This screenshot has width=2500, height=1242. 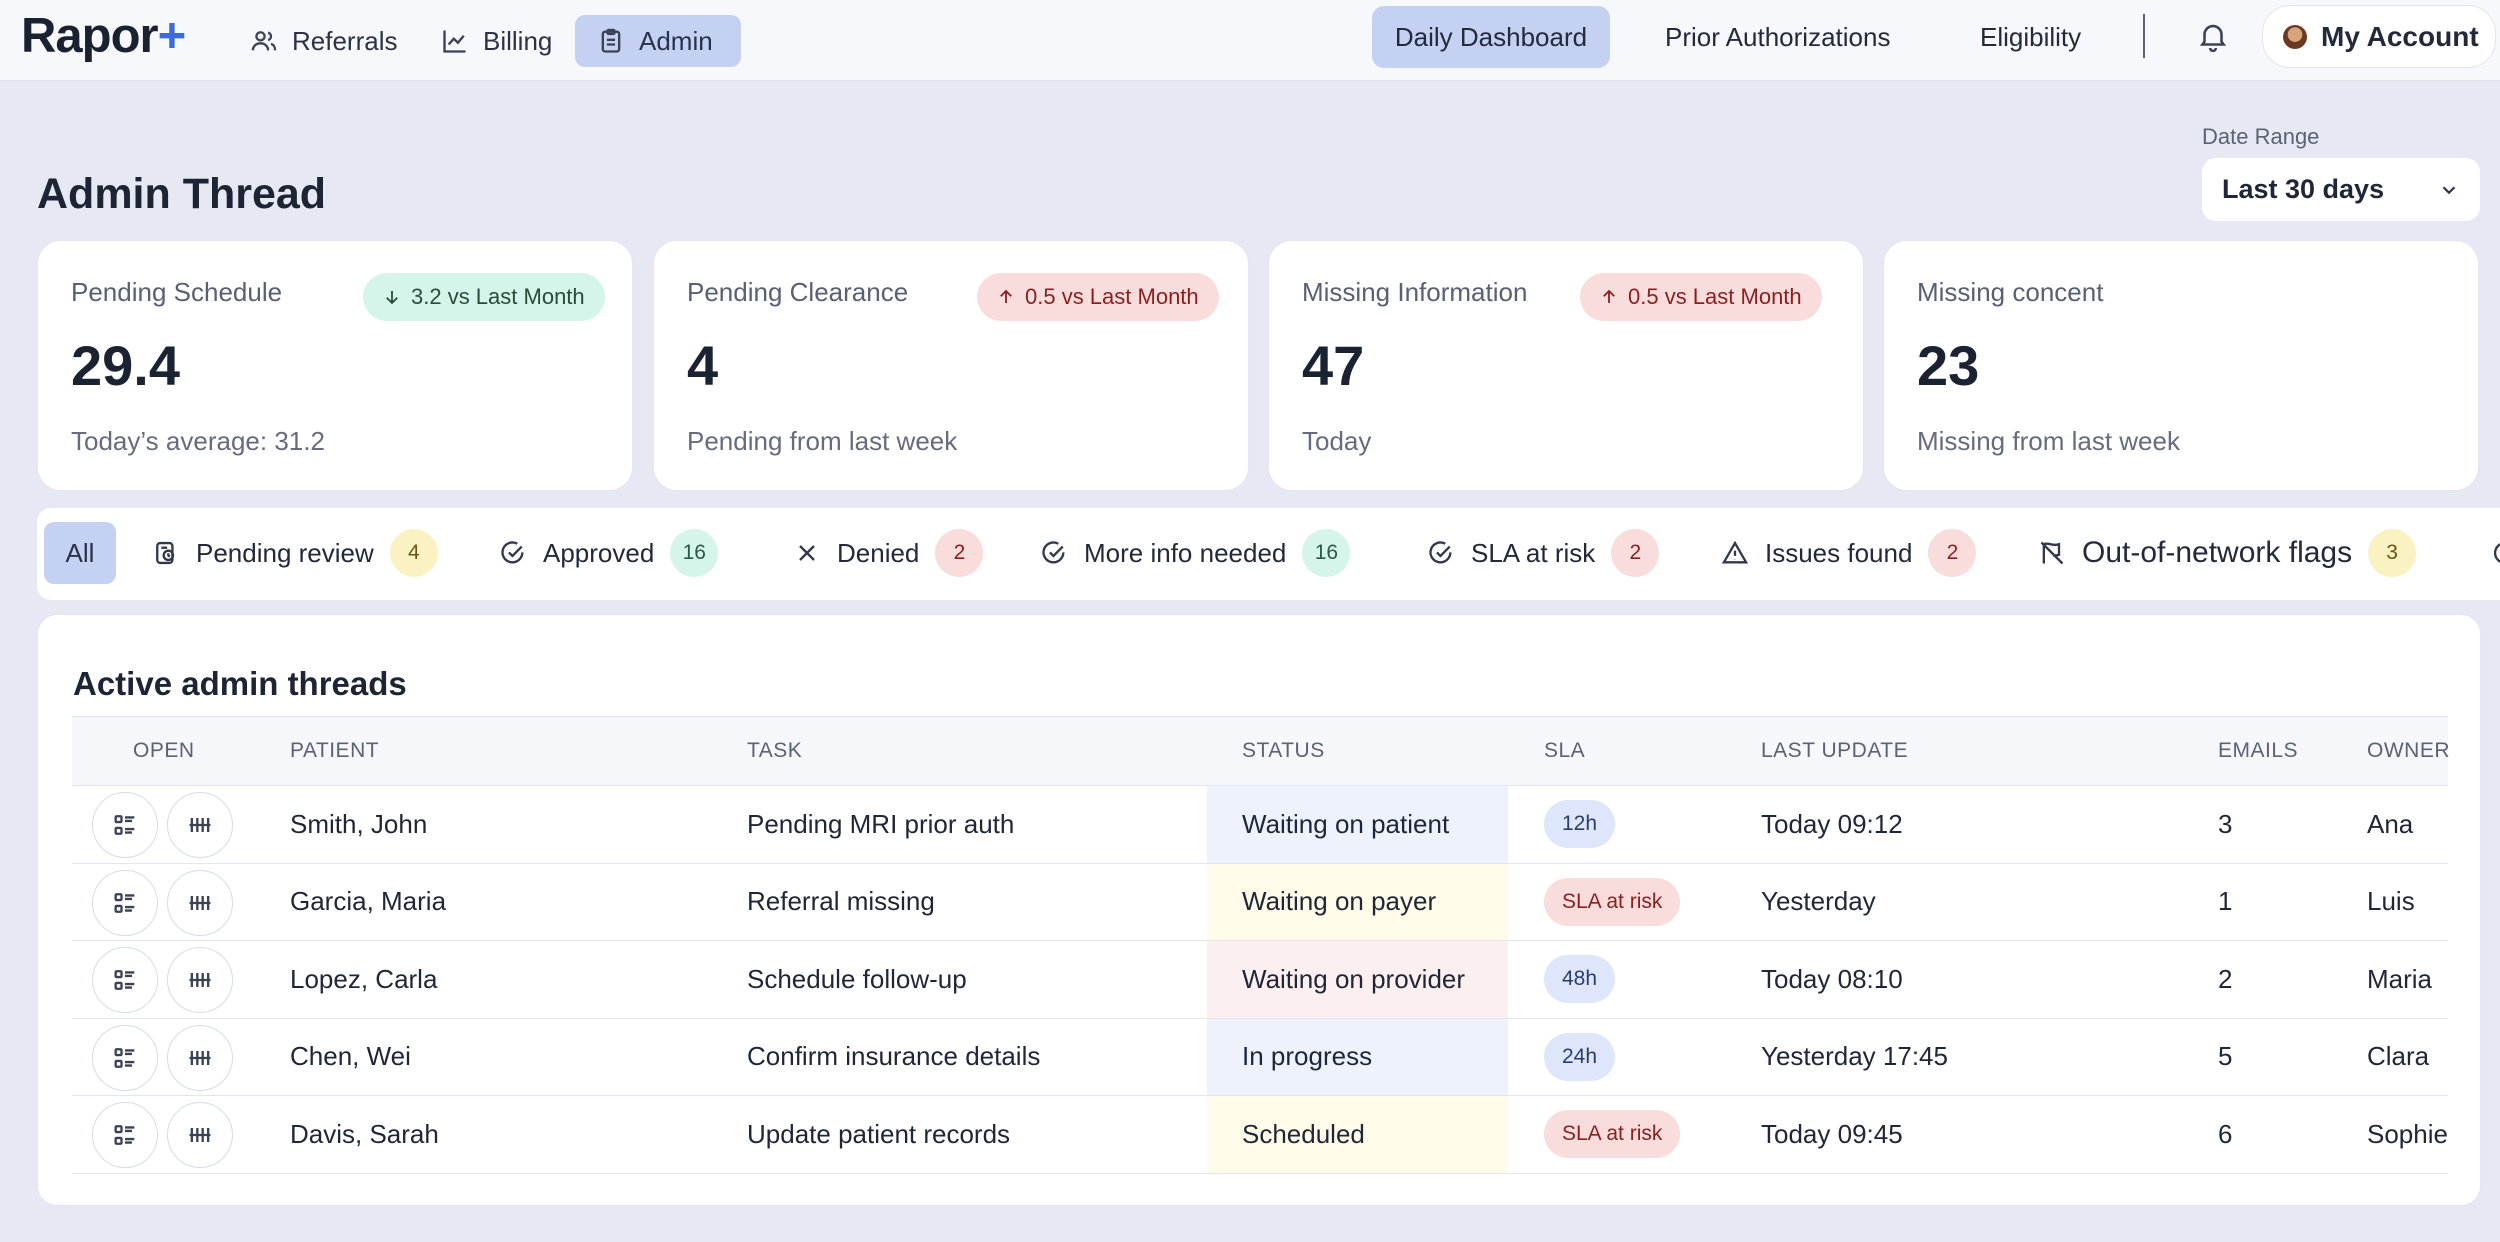 What do you see at coordinates (2449, 189) in the screenshot?
I see `chevron-down-icon` at bounding box center [2449, 189].